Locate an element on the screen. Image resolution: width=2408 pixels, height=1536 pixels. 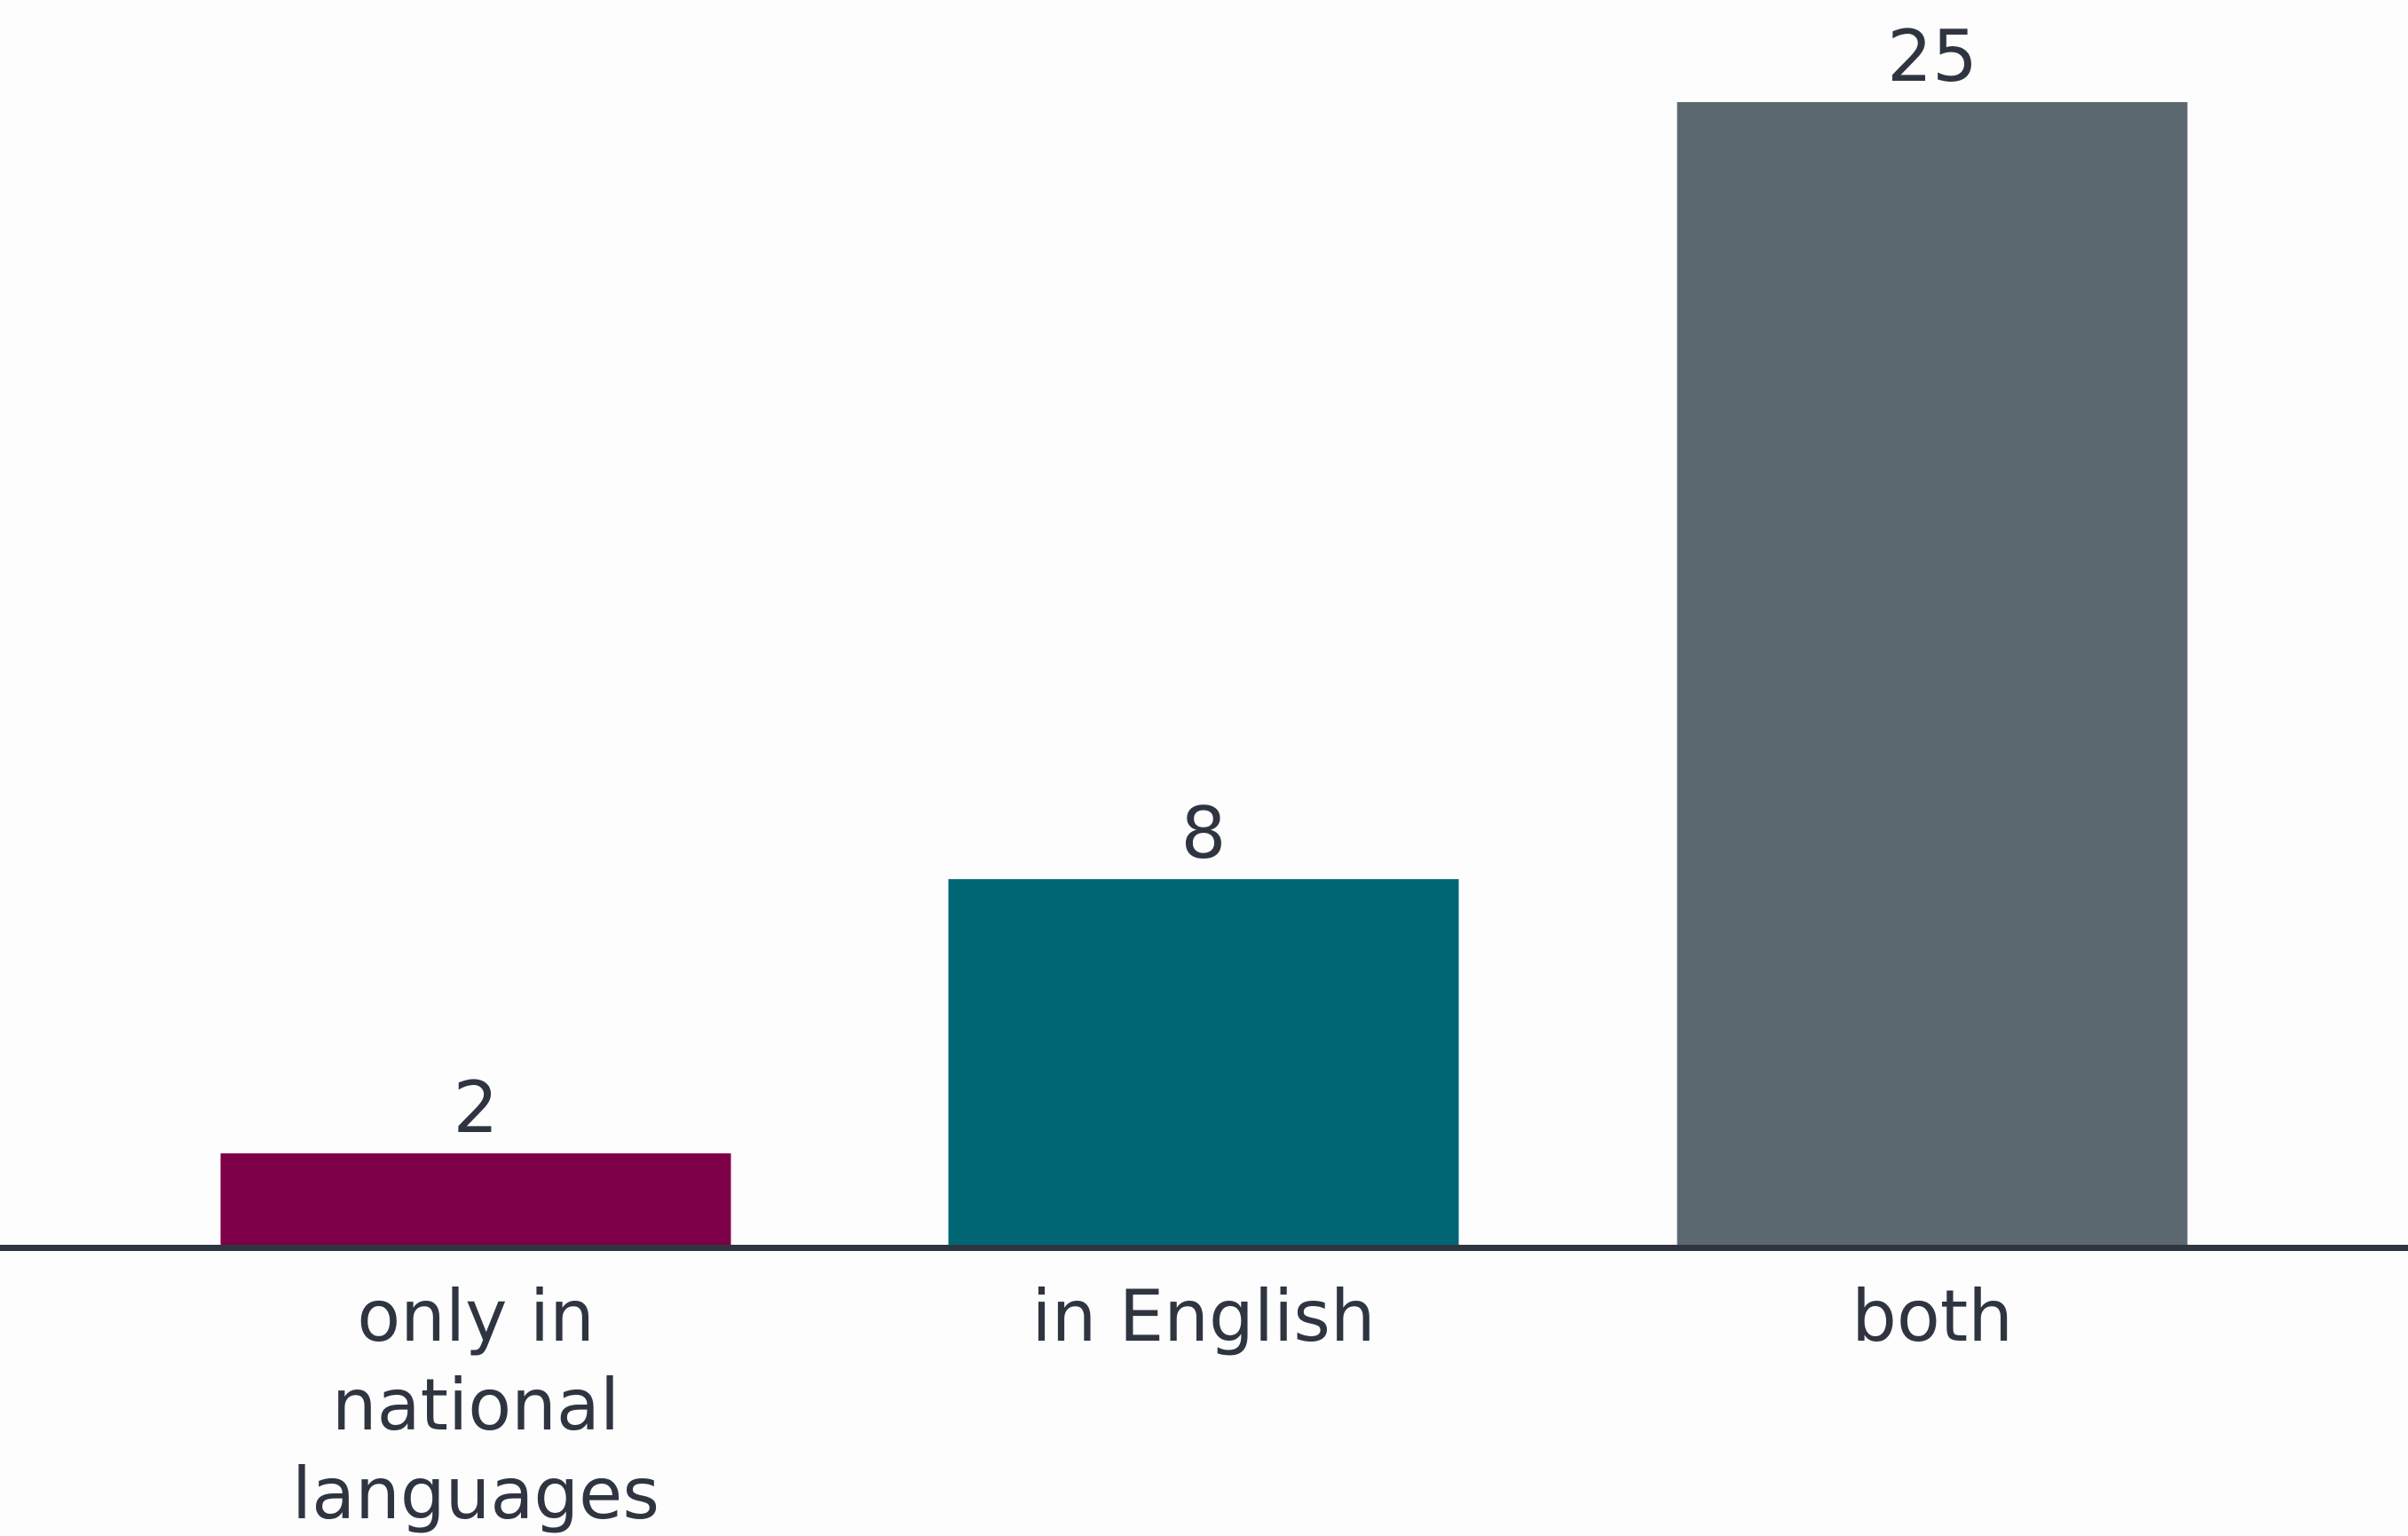
category-label-line: both is located at coordinates (1932, 1316).